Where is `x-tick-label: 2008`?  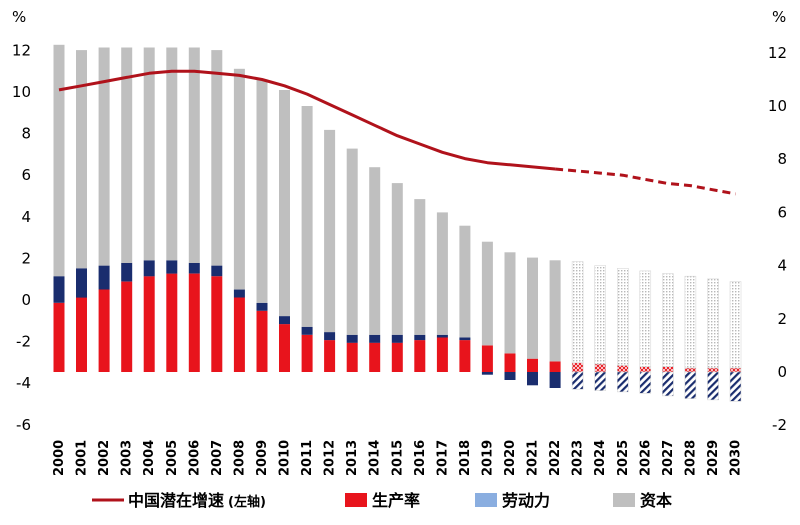 x-tick-label: 2008 is located at coordinates (239, 458).